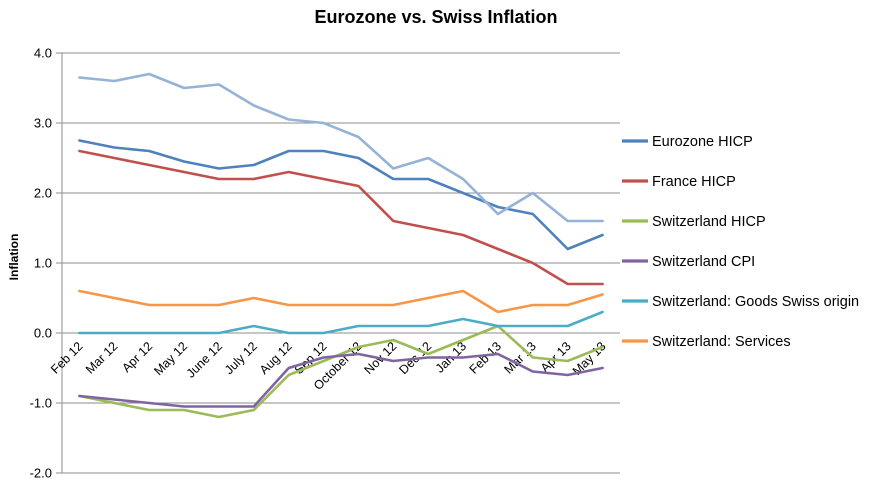 The width and height of the screenshot is (872, 482). What do you see at coordinates (43, 263) in the screenshot?
I see `y-tick-label: 1.0` at bounding box center [43, 263].